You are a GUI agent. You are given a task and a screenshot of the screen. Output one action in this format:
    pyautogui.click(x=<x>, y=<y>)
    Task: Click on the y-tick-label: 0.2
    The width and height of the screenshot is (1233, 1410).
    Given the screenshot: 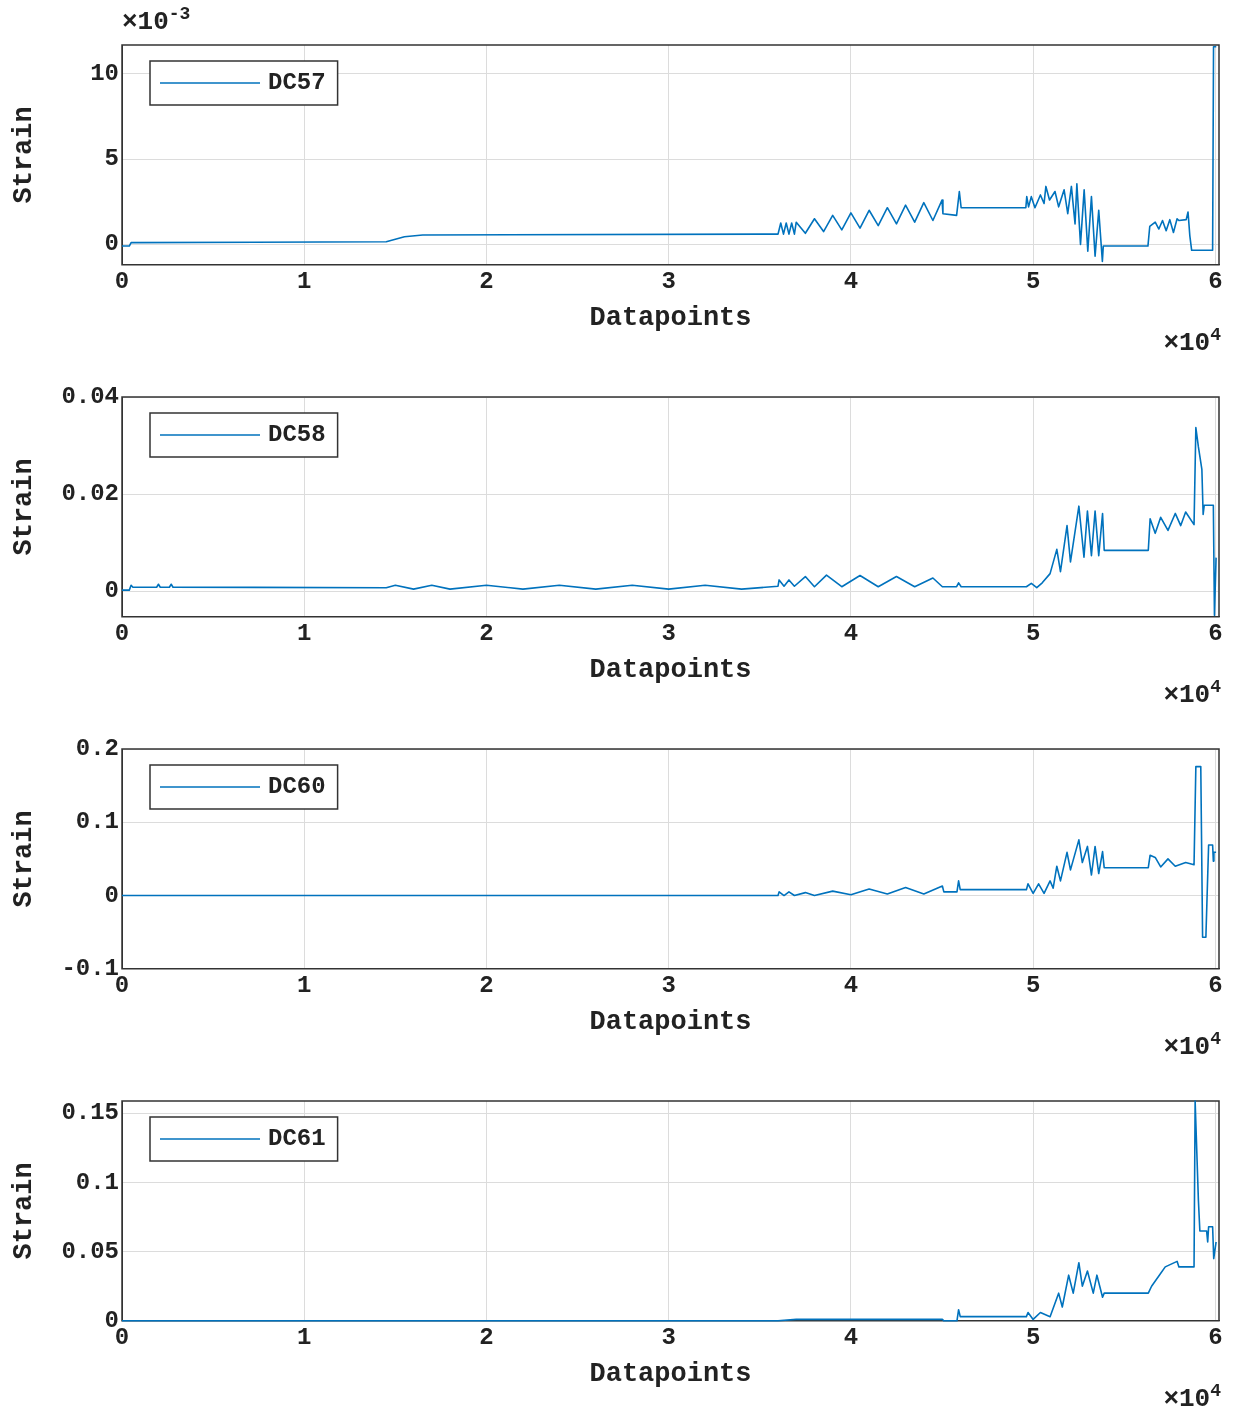 What is the action you would take?
    pyautogui.click(x=97, y=749)
    